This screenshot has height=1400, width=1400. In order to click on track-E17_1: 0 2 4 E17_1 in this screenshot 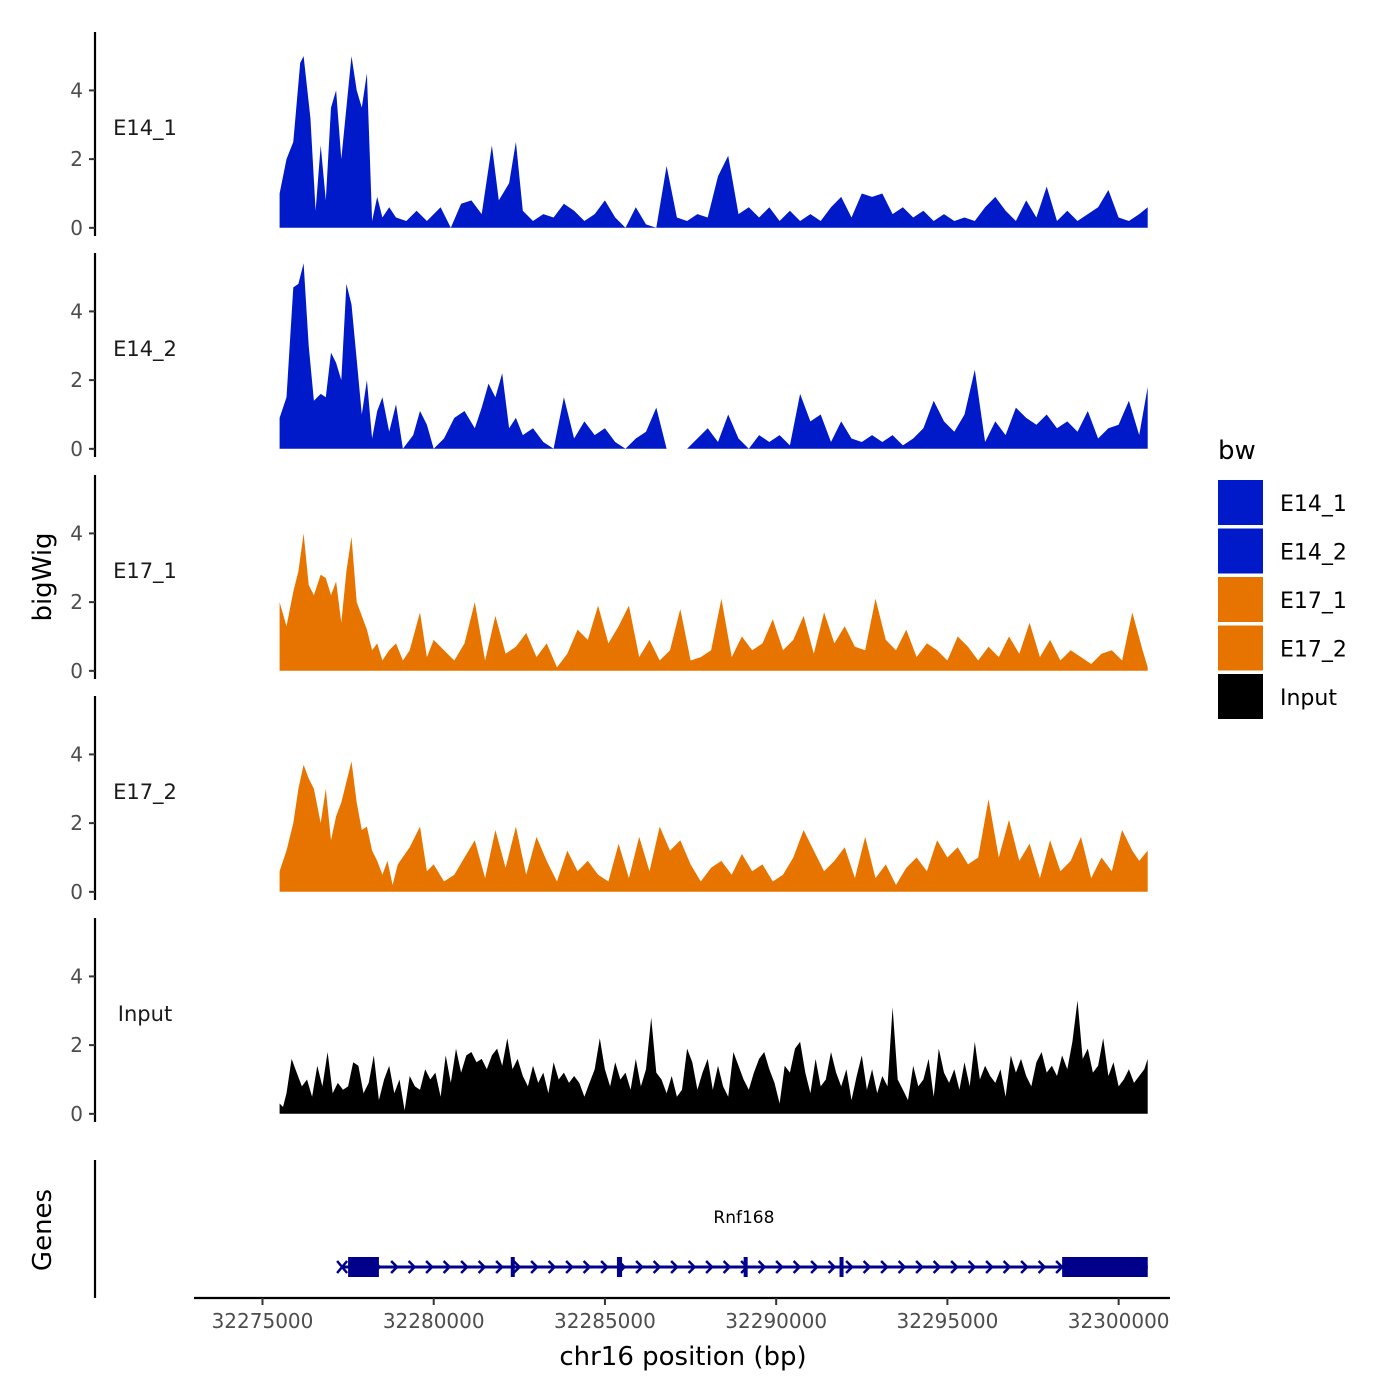, I will do `click(609, 579)`.